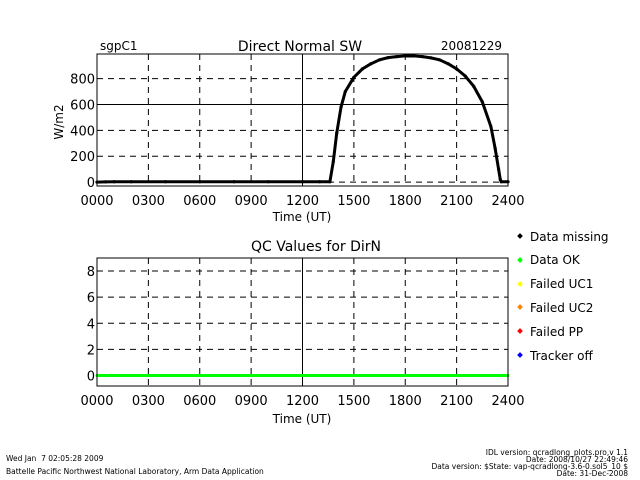  I want to click on footer-date: Date: 2008/10/27 22:49:46, so click(577, 459).